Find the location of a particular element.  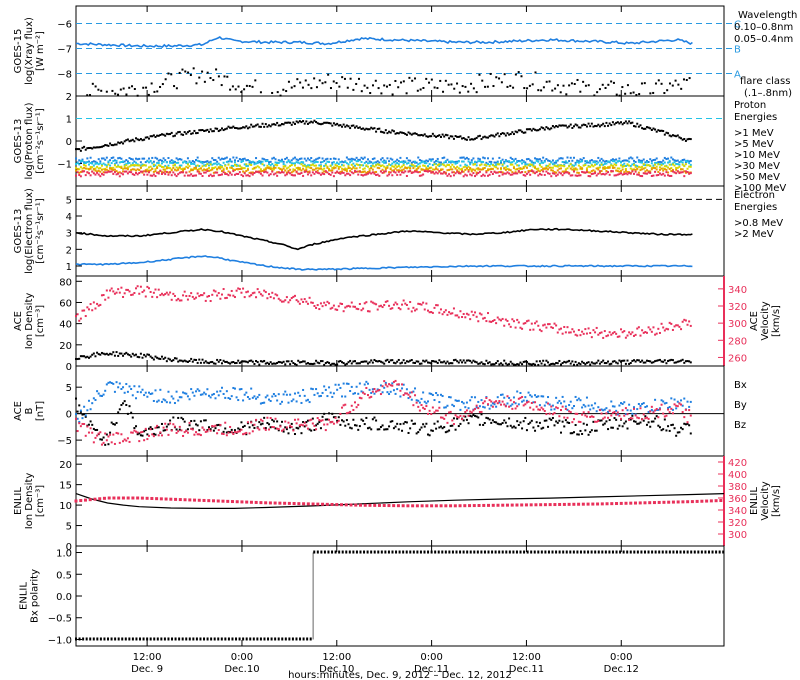

legend-entry: 0.10–0.8nm is located at coordinates (763, 27).